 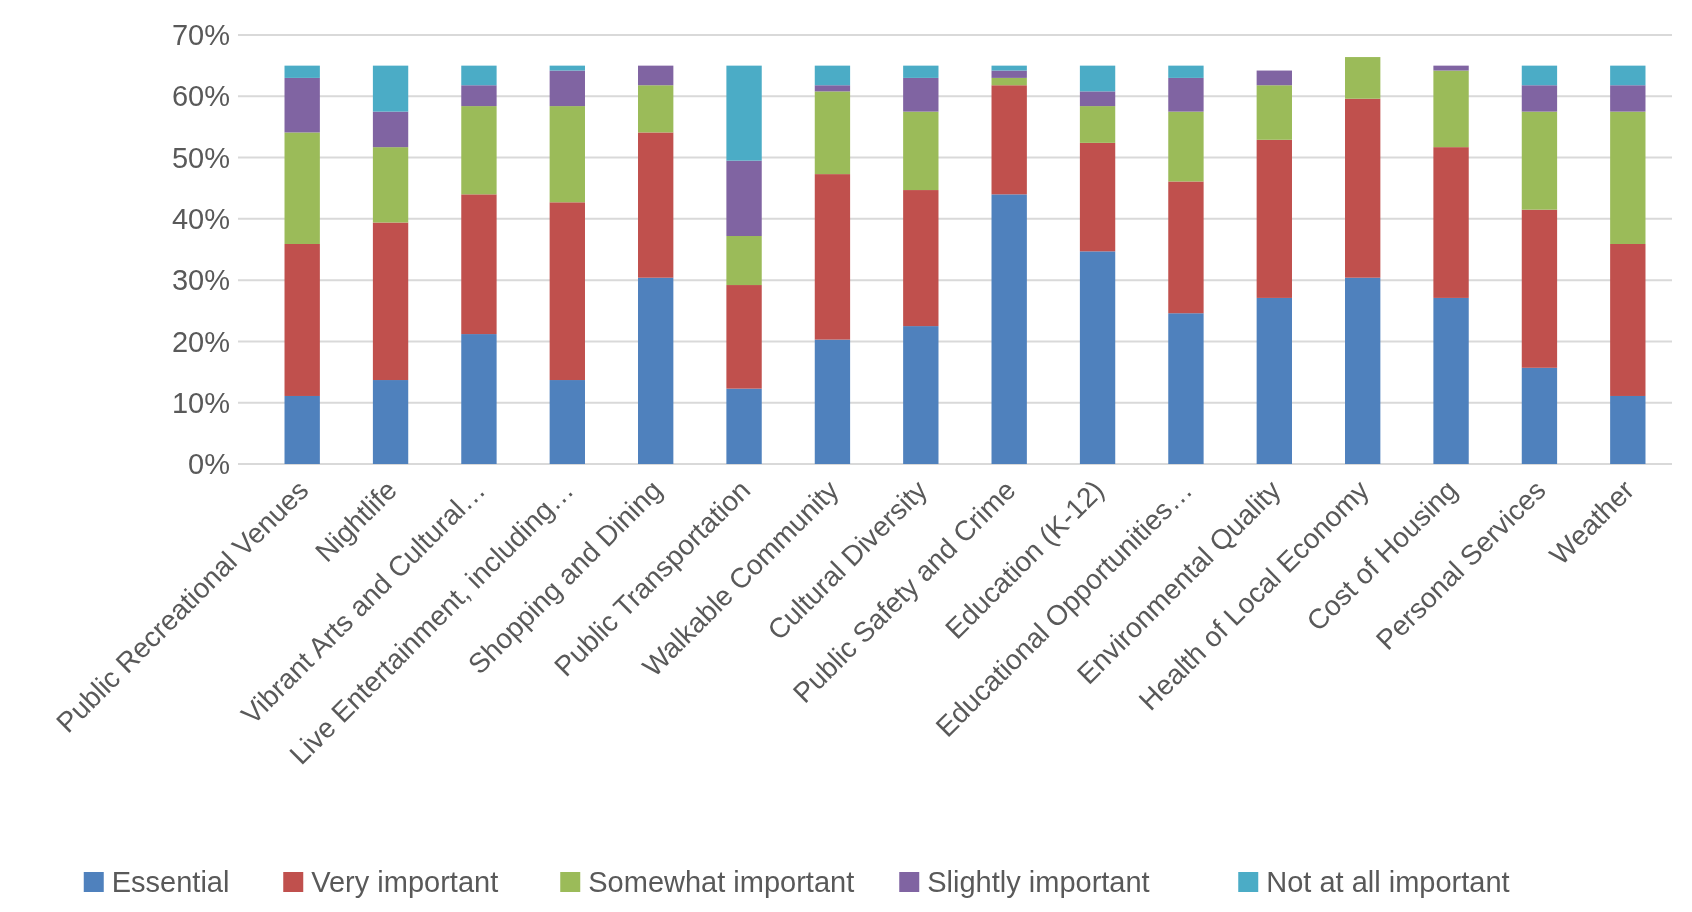 I want to click on y-tick-label: 10%, so click(x=200, y=402).